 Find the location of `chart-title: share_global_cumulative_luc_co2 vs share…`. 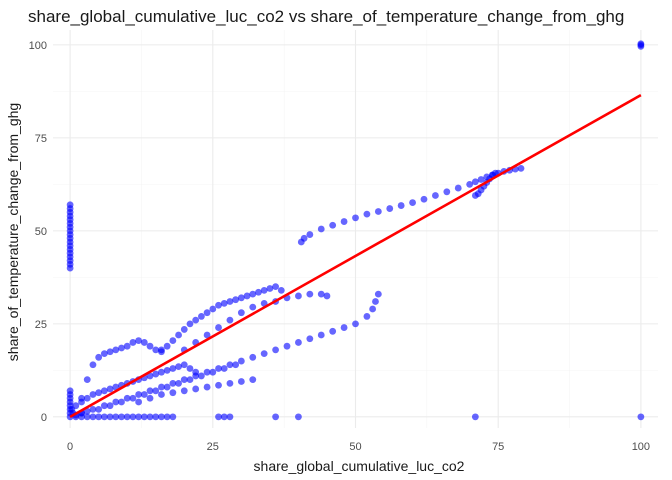

chart-title: share_global_cumulative_luc_co2 vs share… is located at coordinates (326, 16).